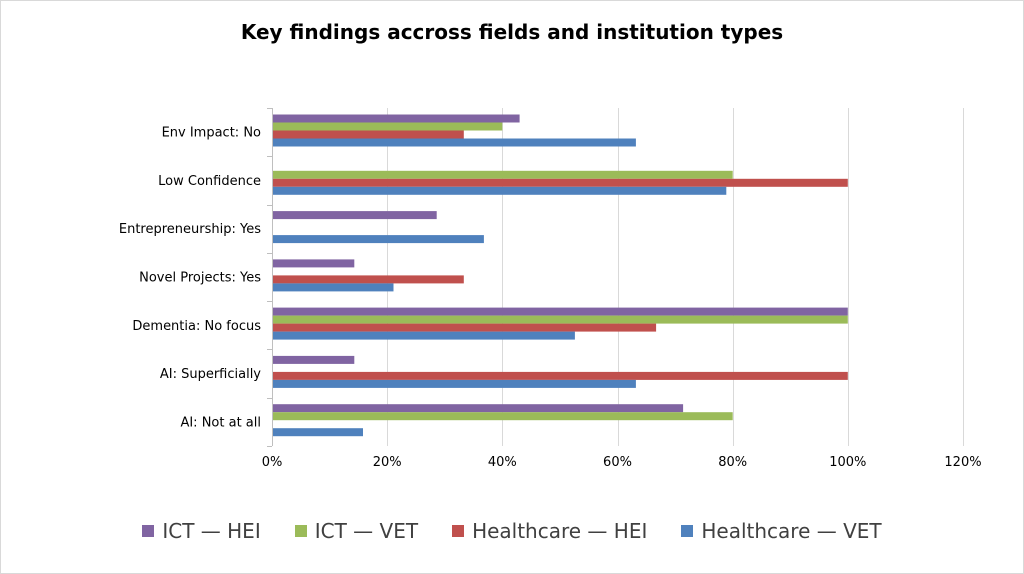 The width and height of the screenshot is (1024, 574). Describe the element at coordinates (962, 462) in the screenshot. I see `x-tick-label: 120%` at that location.